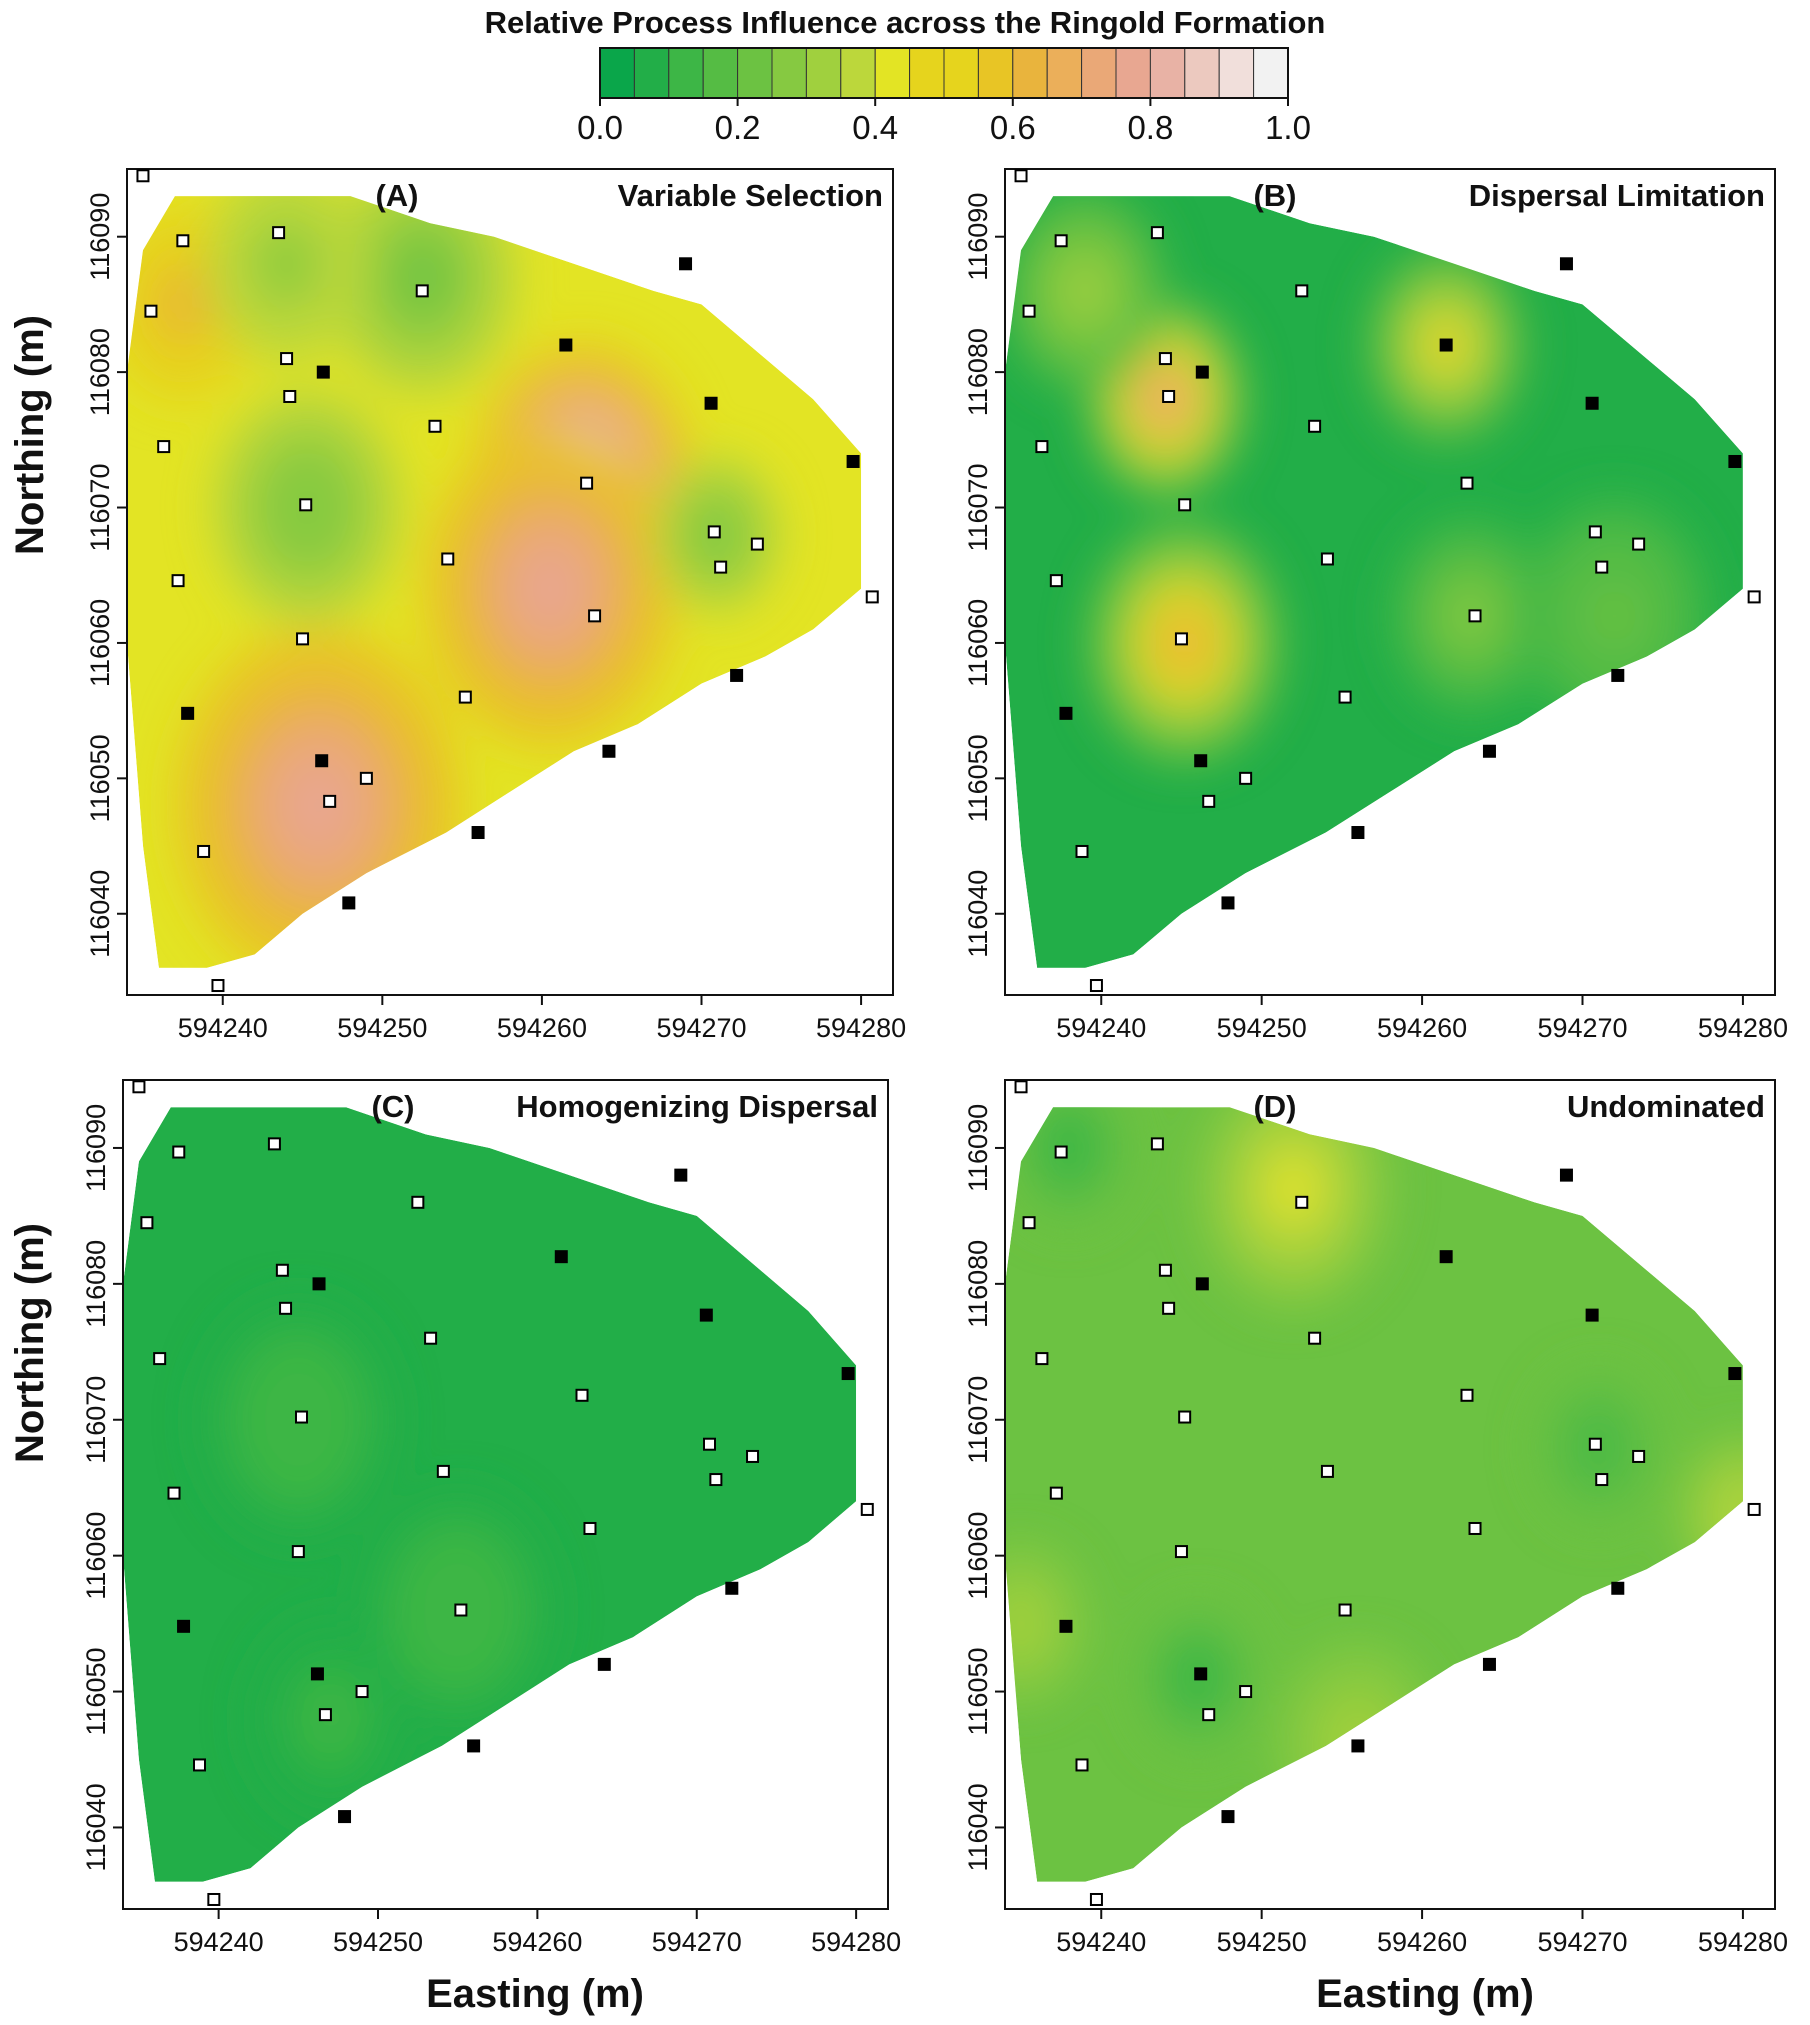  What do you see at coordinates (1582, 1942) in the screenshot?
I see `x-tick-label: 594270` at bounding box center [1582, 1942].